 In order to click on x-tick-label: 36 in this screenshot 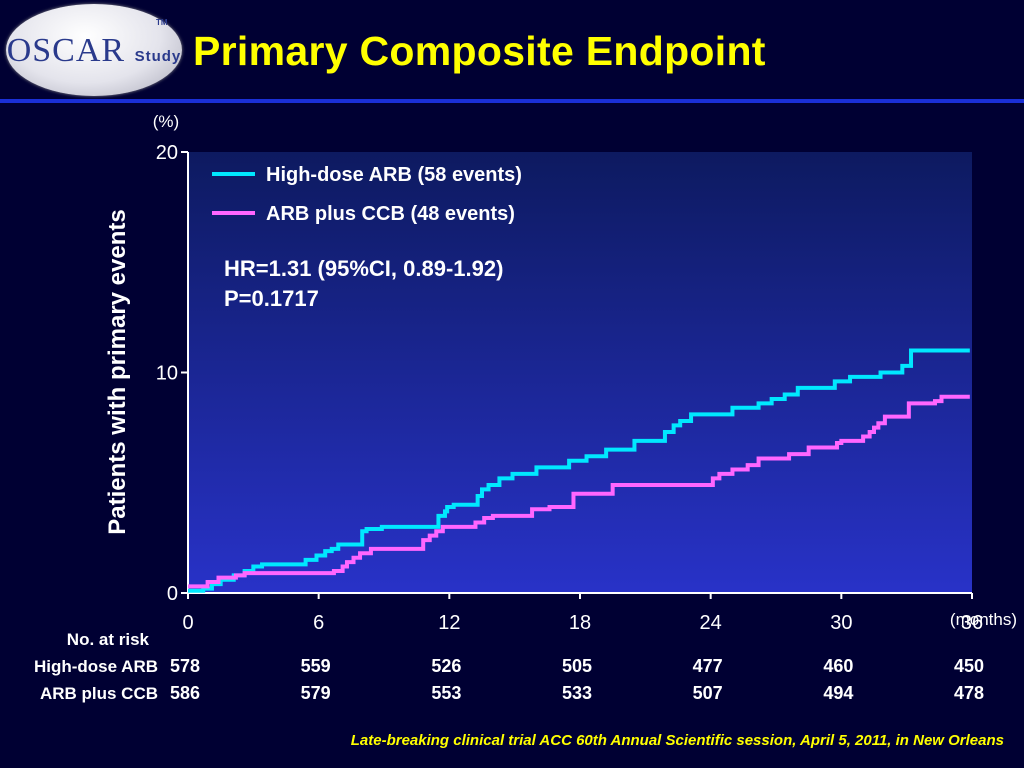, I will do `click(972, 623)`.